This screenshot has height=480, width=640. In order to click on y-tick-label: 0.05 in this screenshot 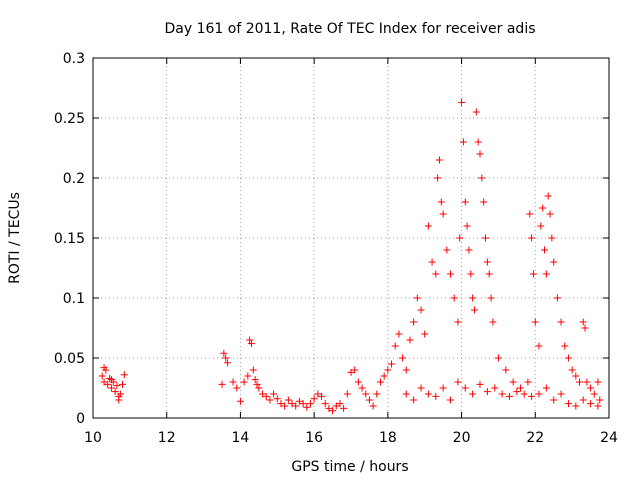, I will do `click(69, 359)`.